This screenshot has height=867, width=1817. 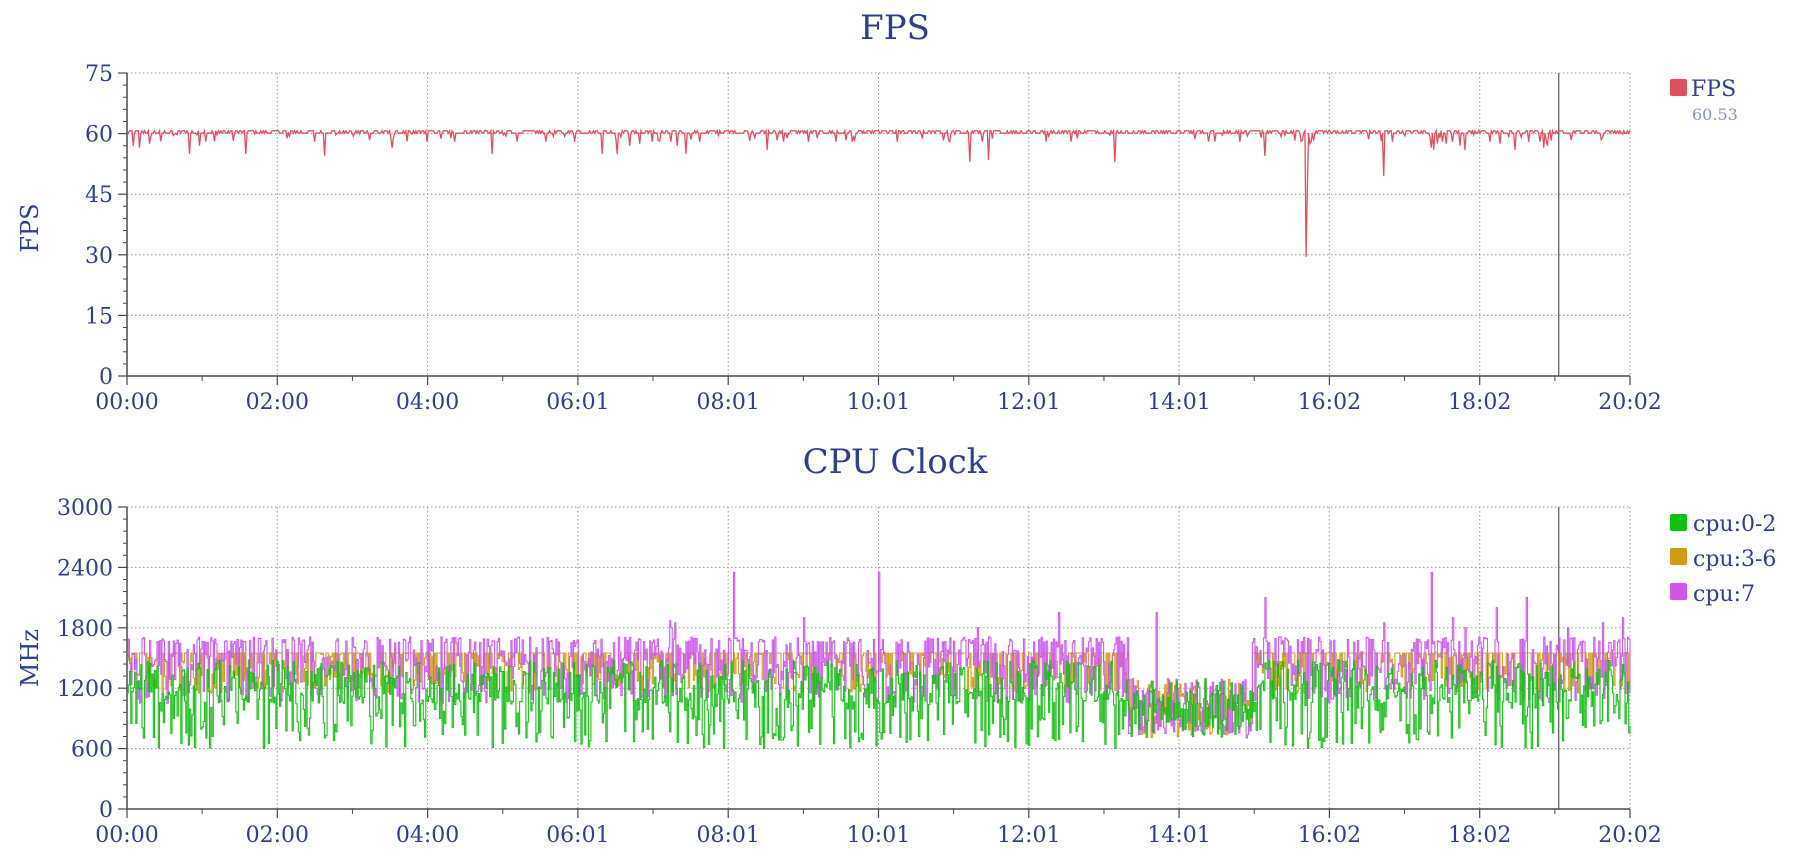 I want to click on y-tick-label: 1800, so click(x=85, y=629).